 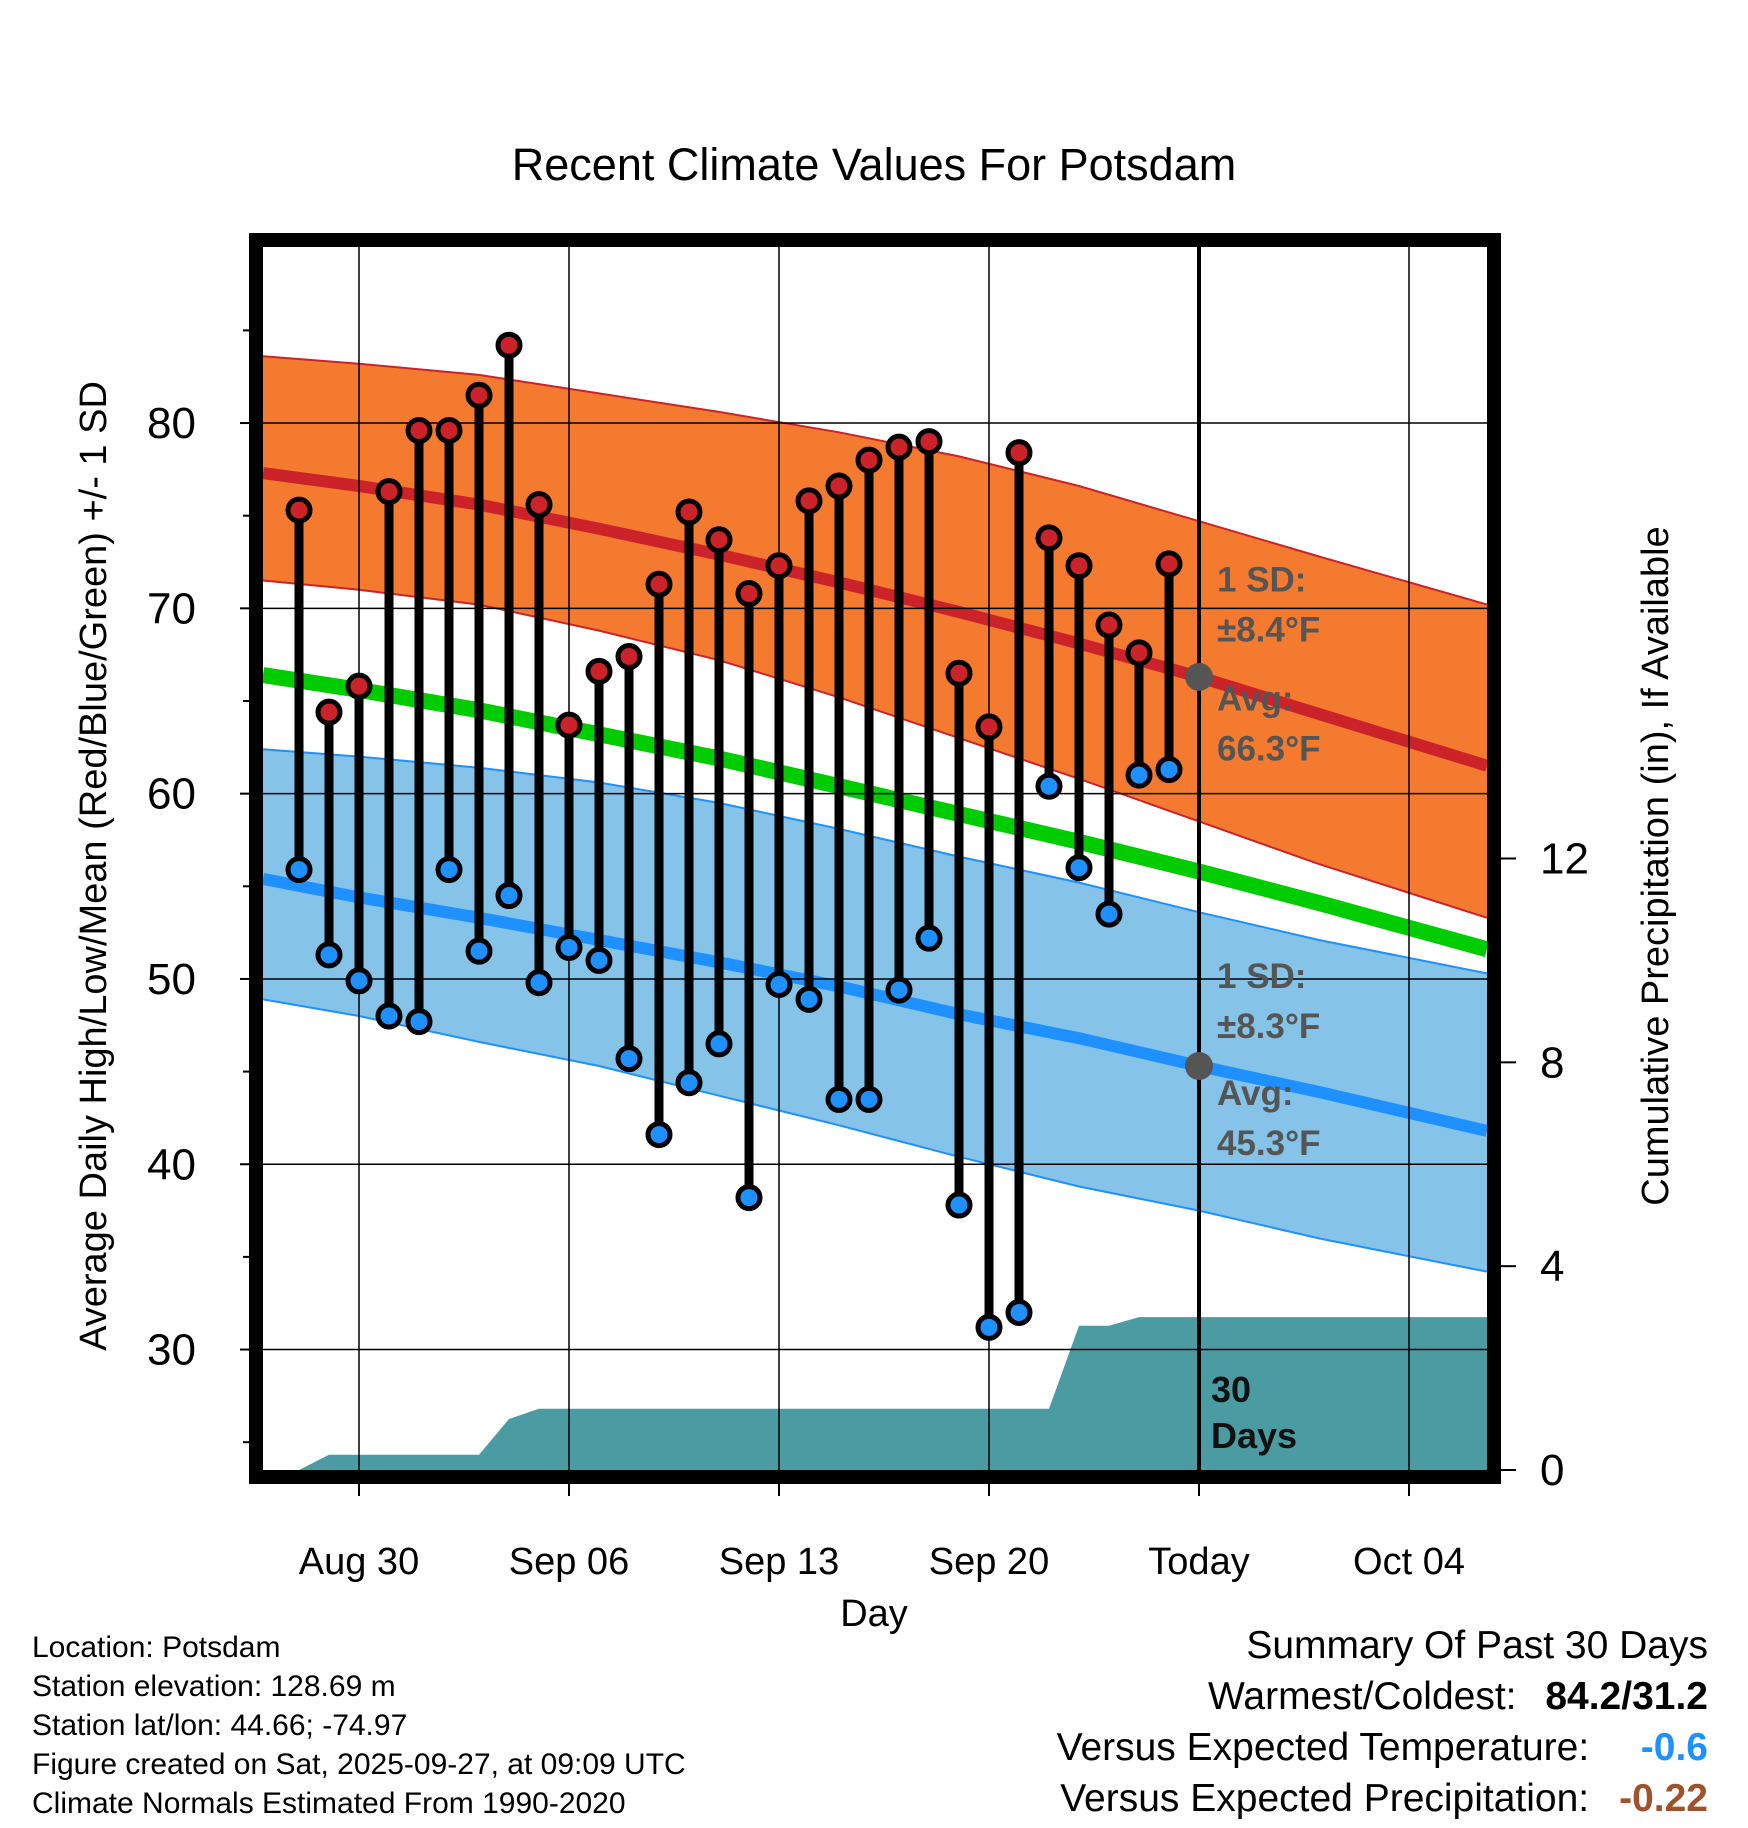 I want to click on high-avg-value: 66.3°F, so click(x=1269, y=748).